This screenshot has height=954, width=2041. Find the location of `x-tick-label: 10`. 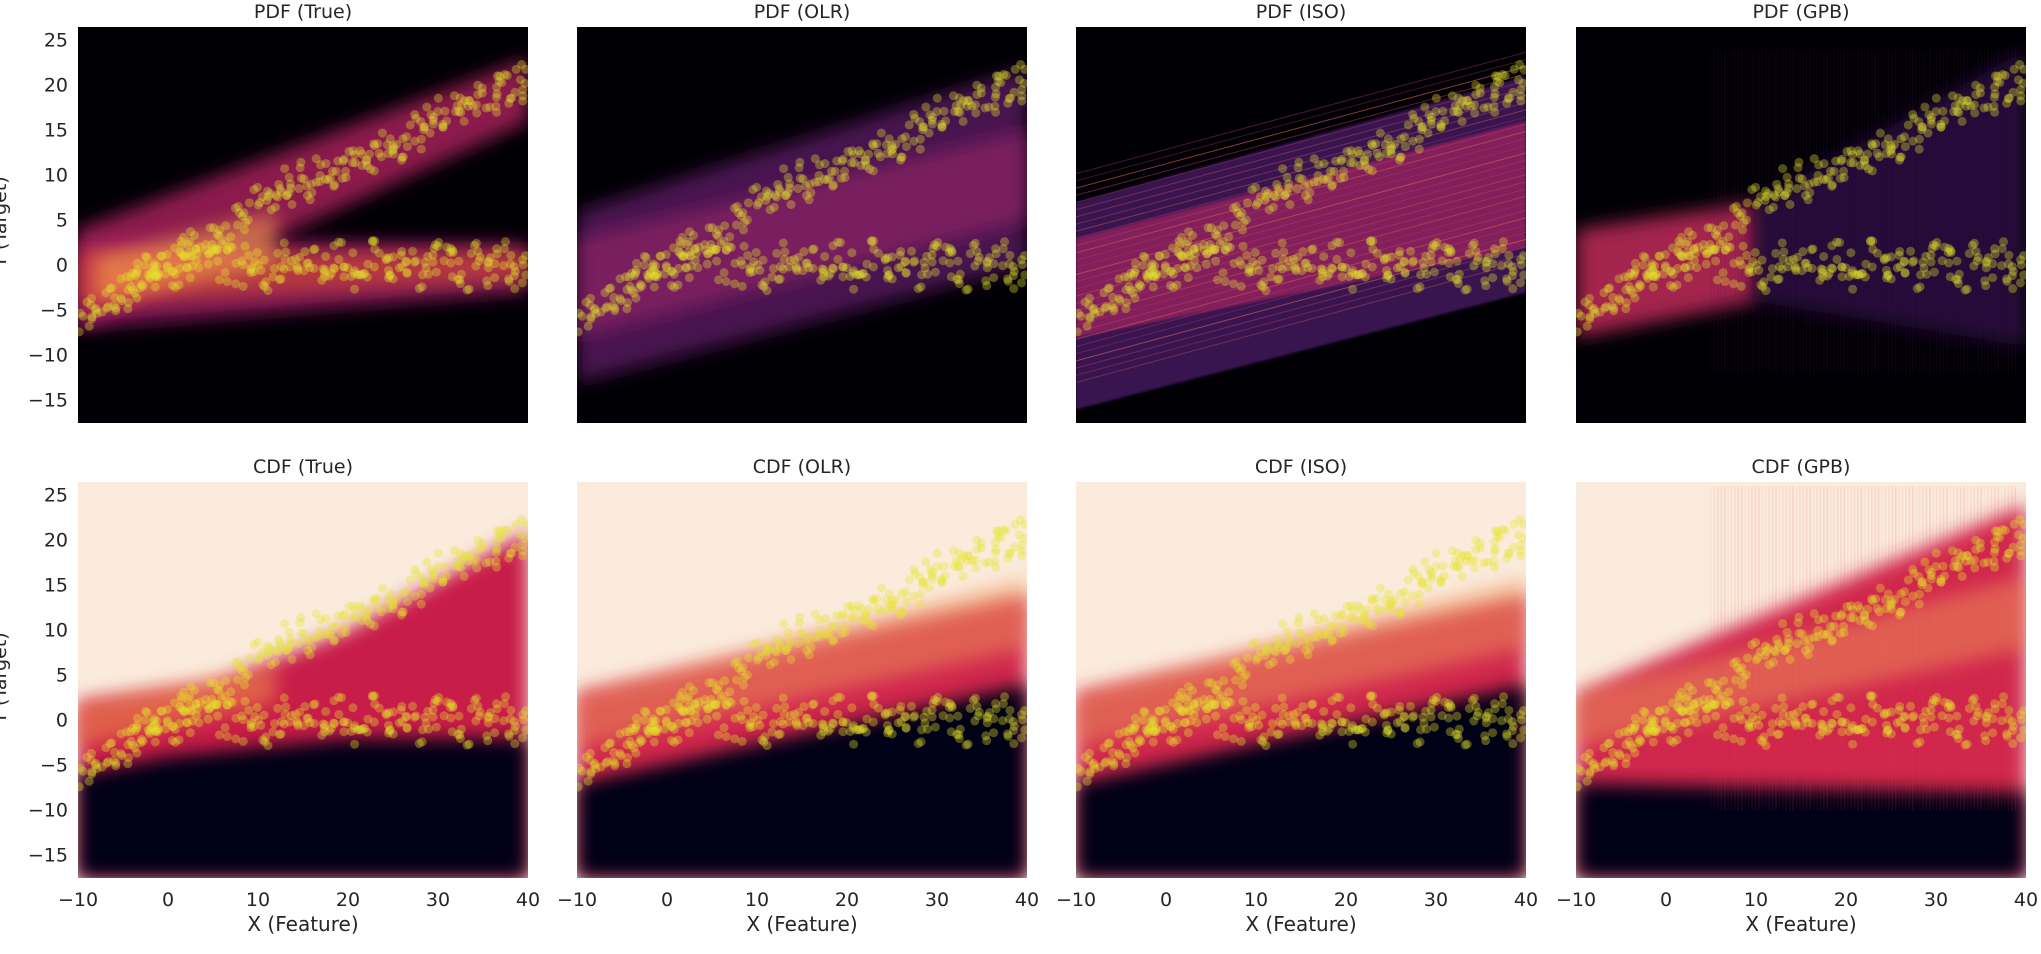

x-tick-label: 10 is located at coordinates (1256, 900).